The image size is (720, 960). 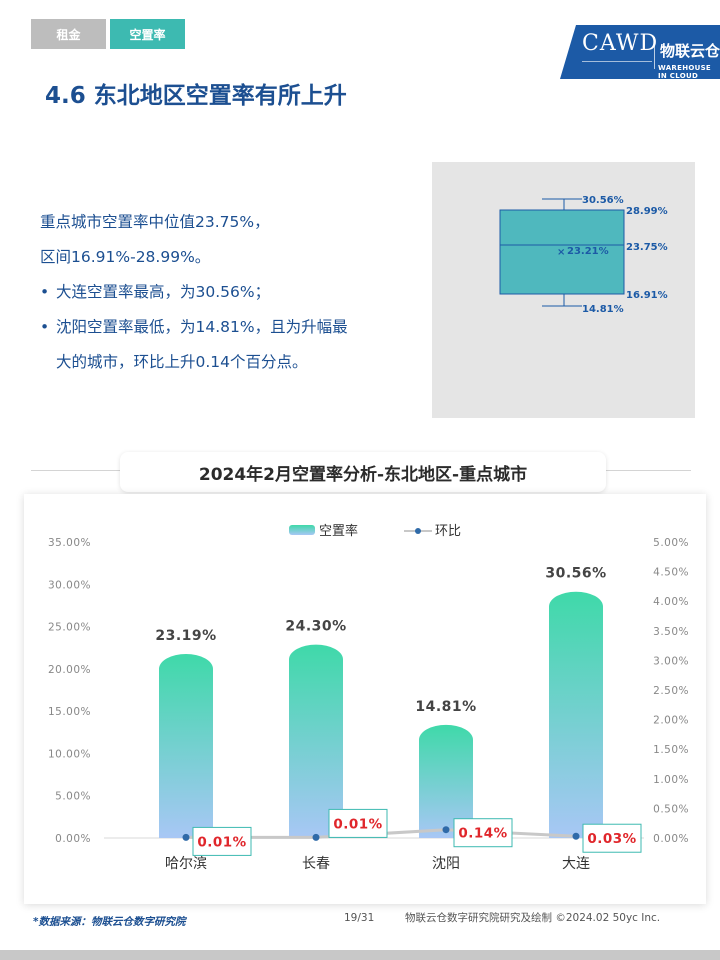 What do you see at coordinates (418, 531) in the screenshot?
I see `legend-line-point` at bounding box center [418, 531].